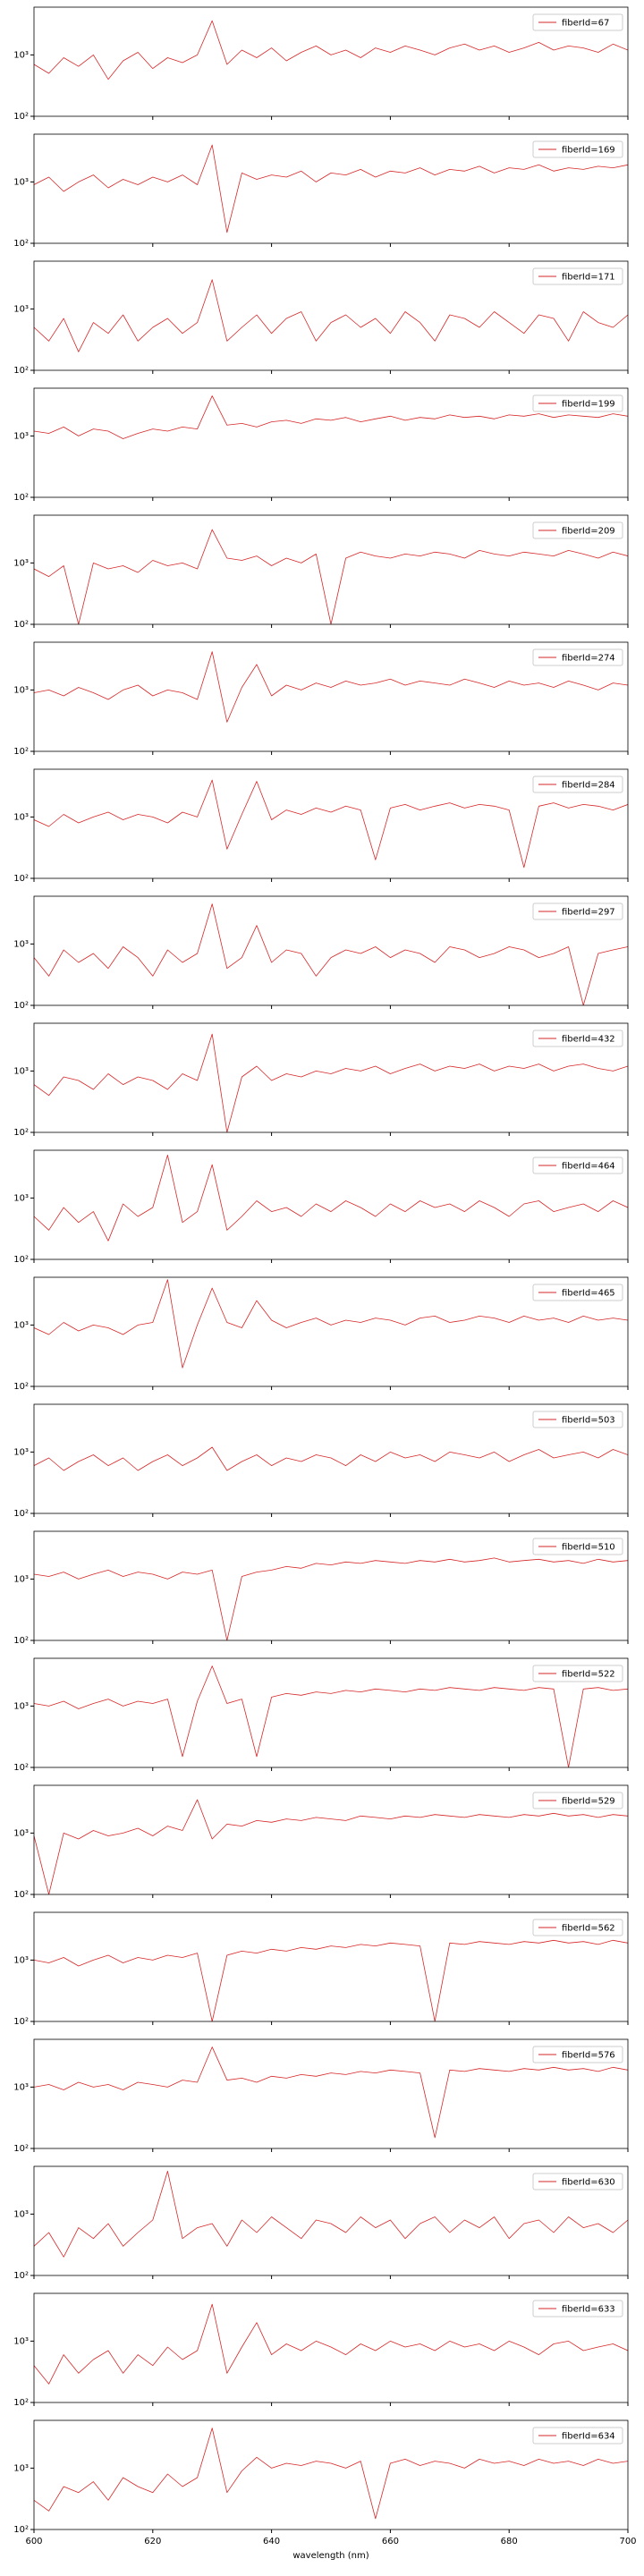  Describe the element at coordinates (33, 2541) in the screenshot. I see `x-tick-label: 600` at that location.